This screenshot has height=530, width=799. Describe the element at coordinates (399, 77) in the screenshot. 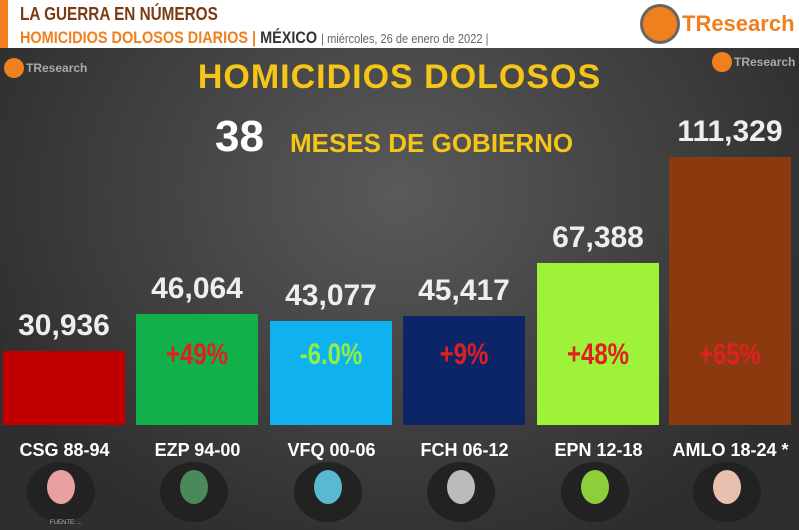

I see `chart-title: HOMICIDIOS DOLOSOS` at that location.